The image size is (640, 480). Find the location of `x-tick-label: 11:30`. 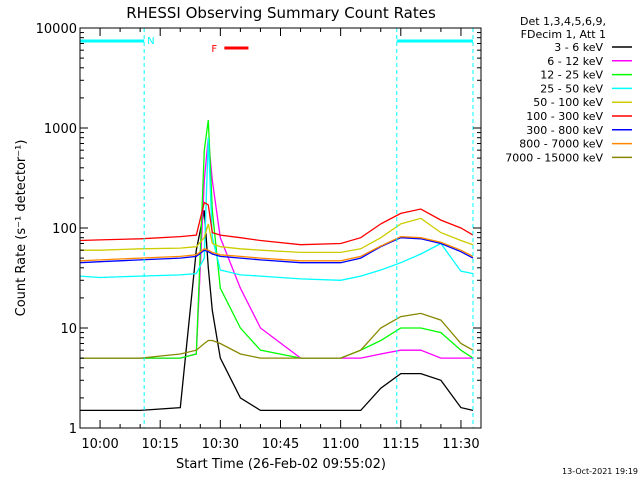

x-tick-label: 11:30 is located at coordinates (460, 444).